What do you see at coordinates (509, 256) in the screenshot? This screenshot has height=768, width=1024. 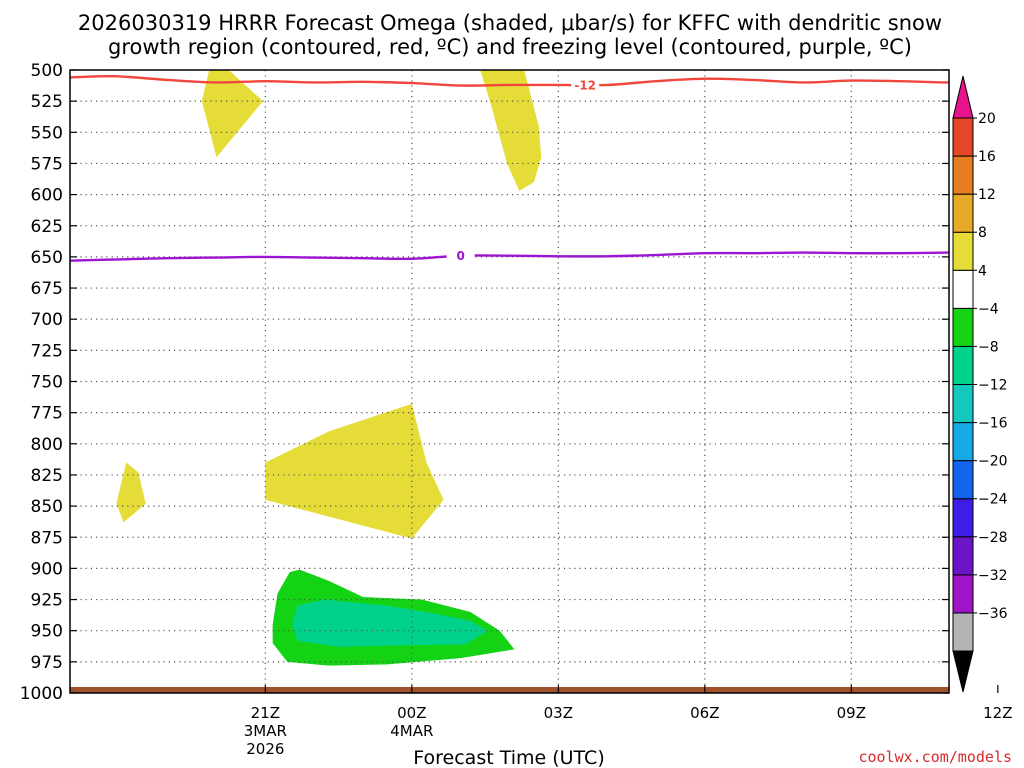 I see `freezing-level-contour` at bounding box center [509, 256].